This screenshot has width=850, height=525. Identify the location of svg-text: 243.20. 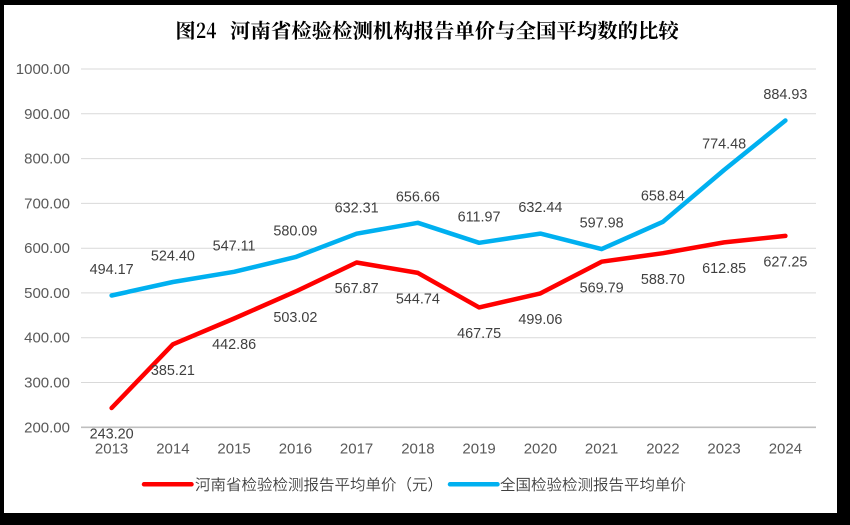
(112, 435).